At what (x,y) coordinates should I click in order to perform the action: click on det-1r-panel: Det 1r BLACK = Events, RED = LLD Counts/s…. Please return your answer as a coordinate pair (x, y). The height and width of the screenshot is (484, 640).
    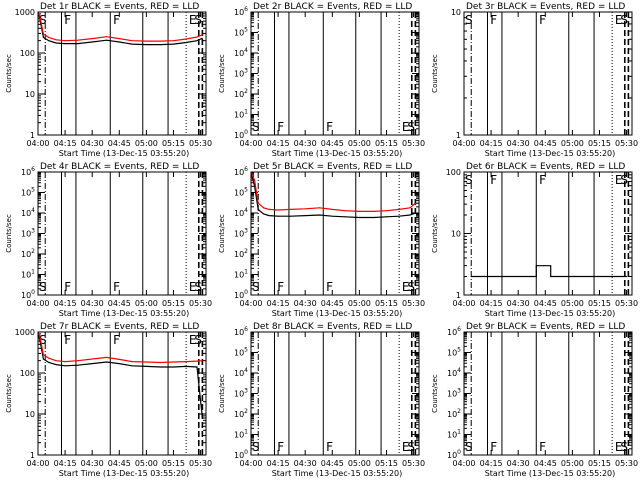
    Looking at the image, I should click on (108, 80).